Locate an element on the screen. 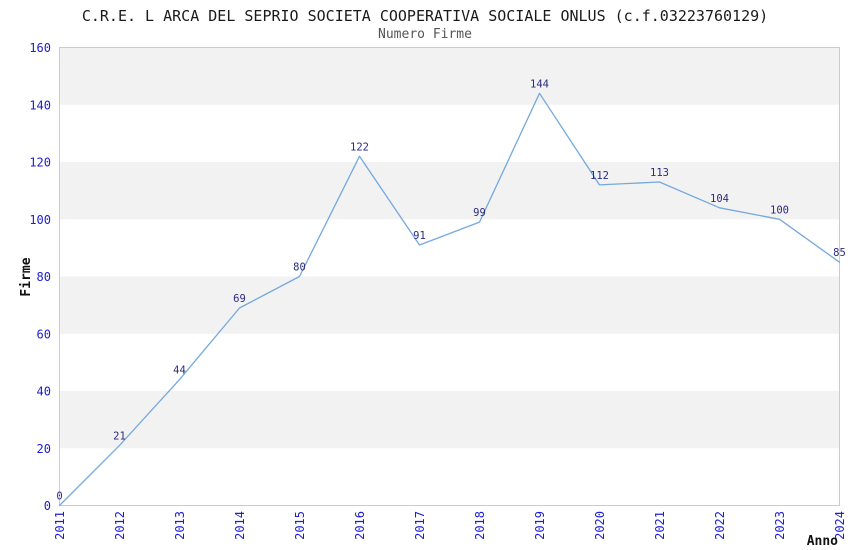  data-point-label: 104 is located at coordinates (719, 199).